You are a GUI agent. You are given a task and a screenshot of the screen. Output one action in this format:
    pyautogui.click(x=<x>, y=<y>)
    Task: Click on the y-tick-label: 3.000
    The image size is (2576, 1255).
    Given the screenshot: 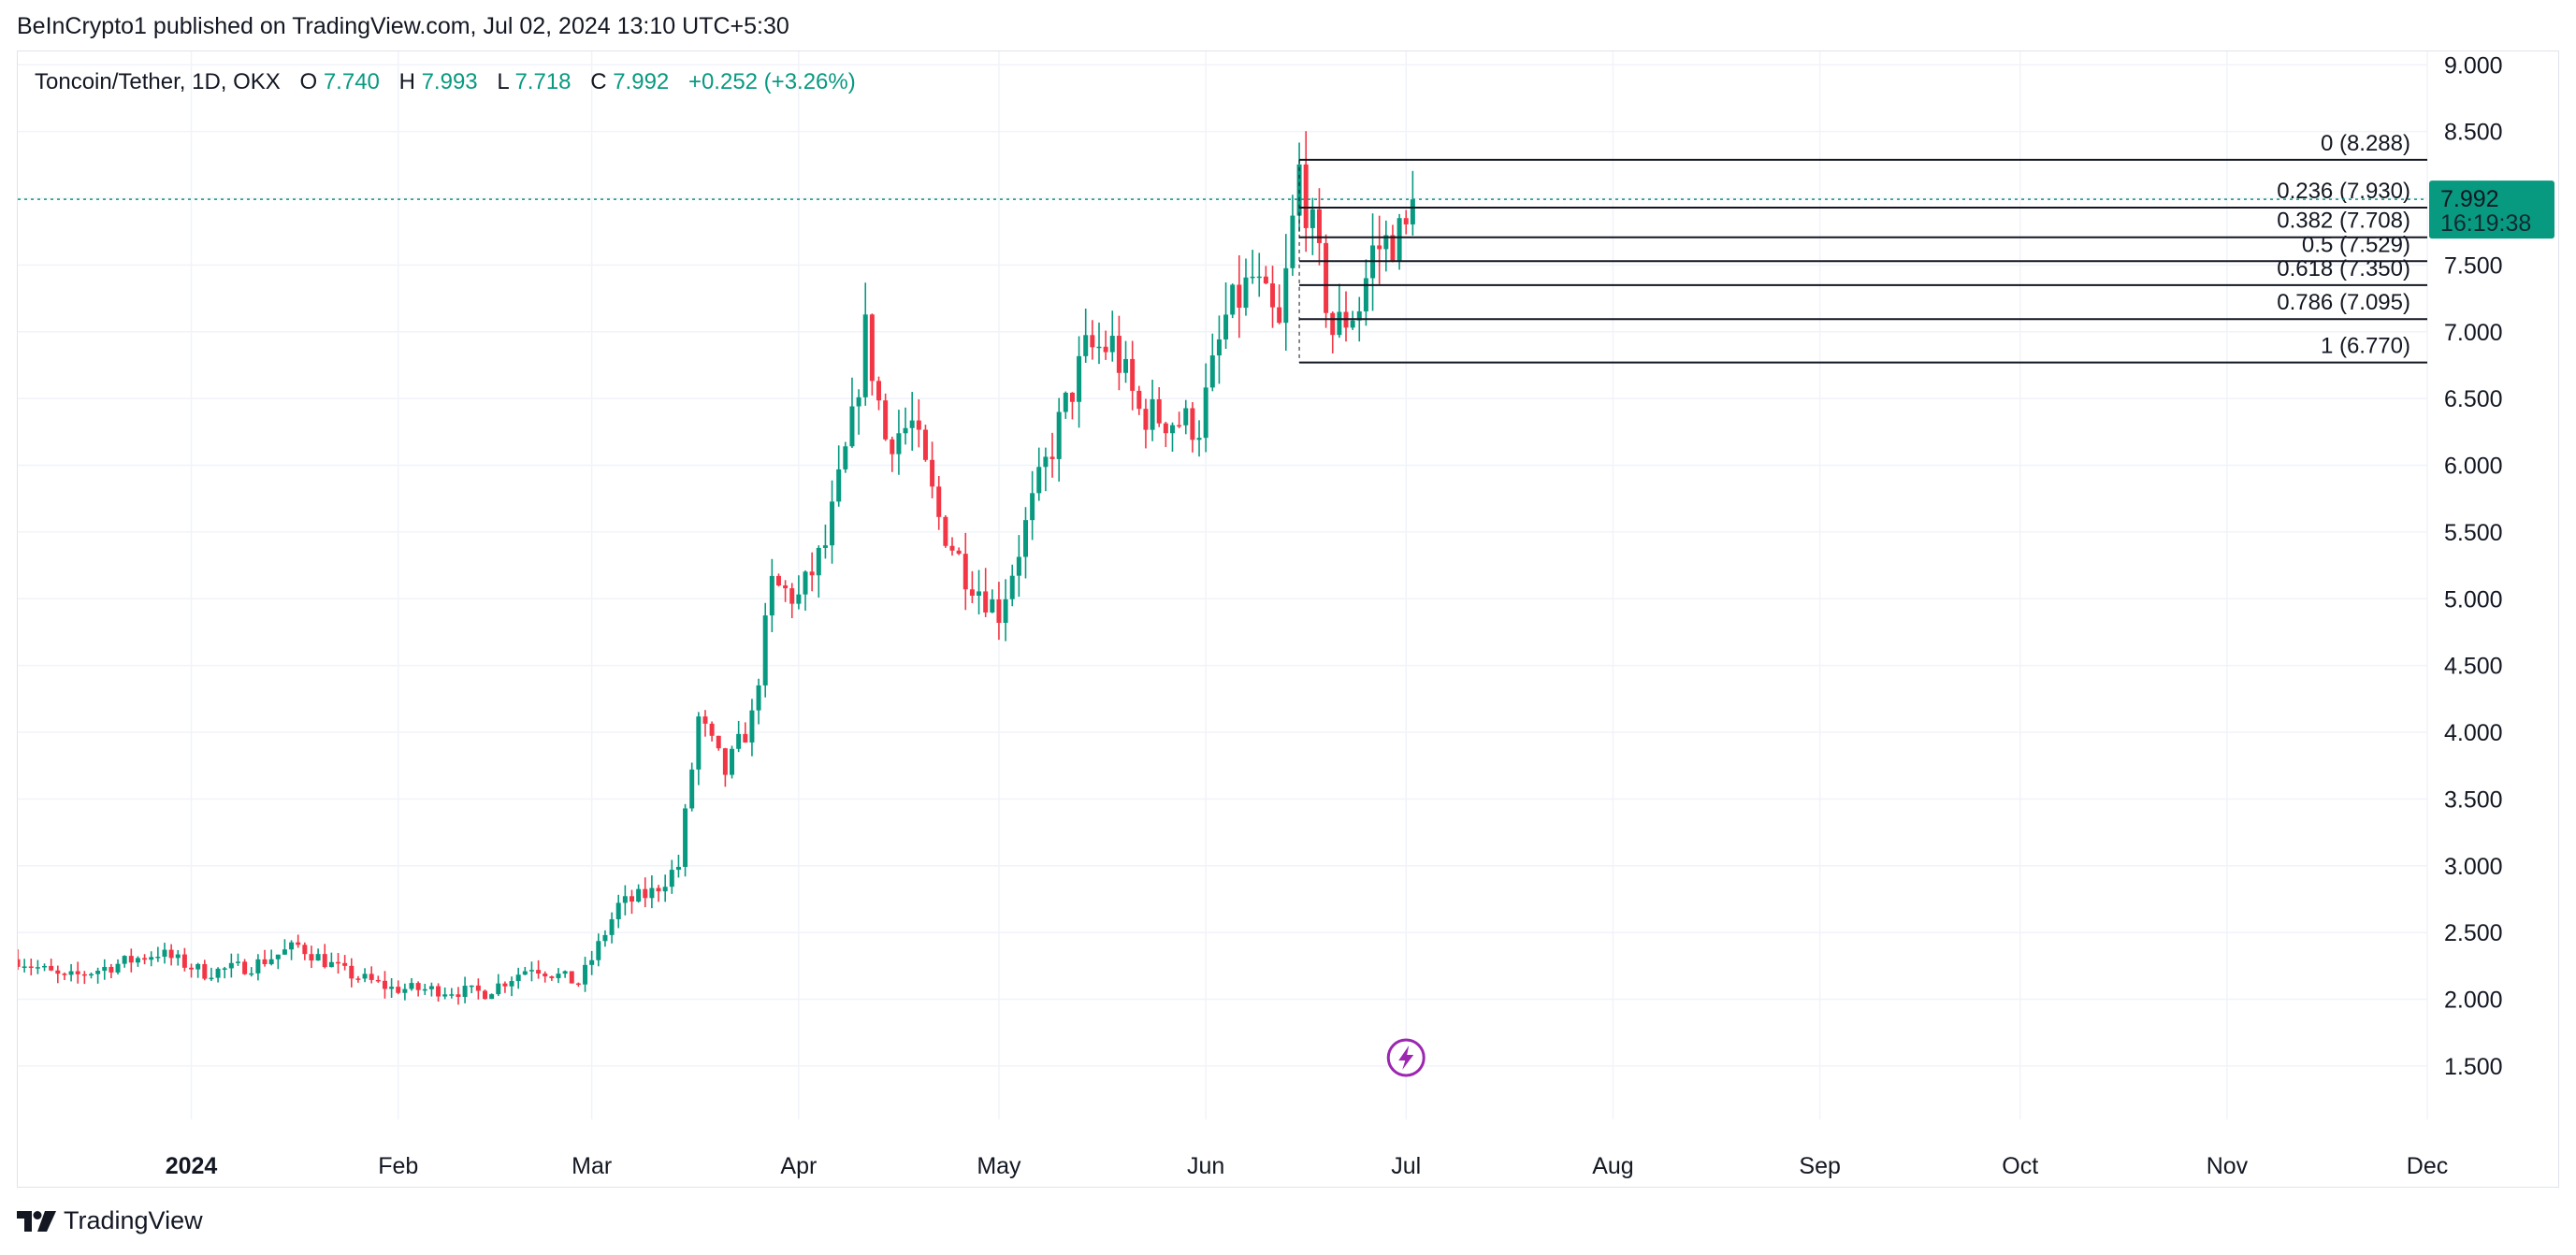 What is the action you would take?
    pyautogui.click(x=2473, y=867)
    